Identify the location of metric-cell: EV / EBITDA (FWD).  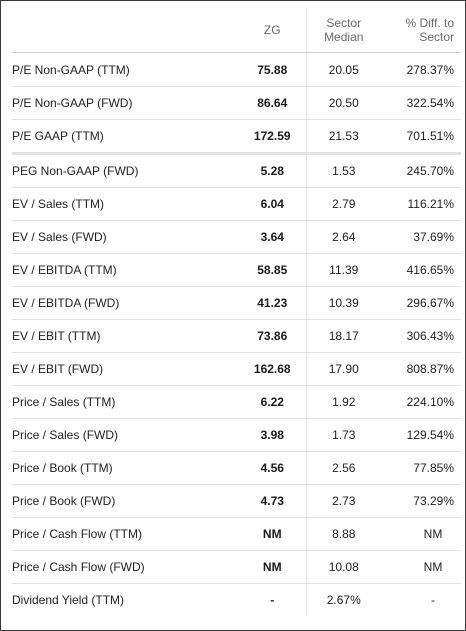
(125, 303).